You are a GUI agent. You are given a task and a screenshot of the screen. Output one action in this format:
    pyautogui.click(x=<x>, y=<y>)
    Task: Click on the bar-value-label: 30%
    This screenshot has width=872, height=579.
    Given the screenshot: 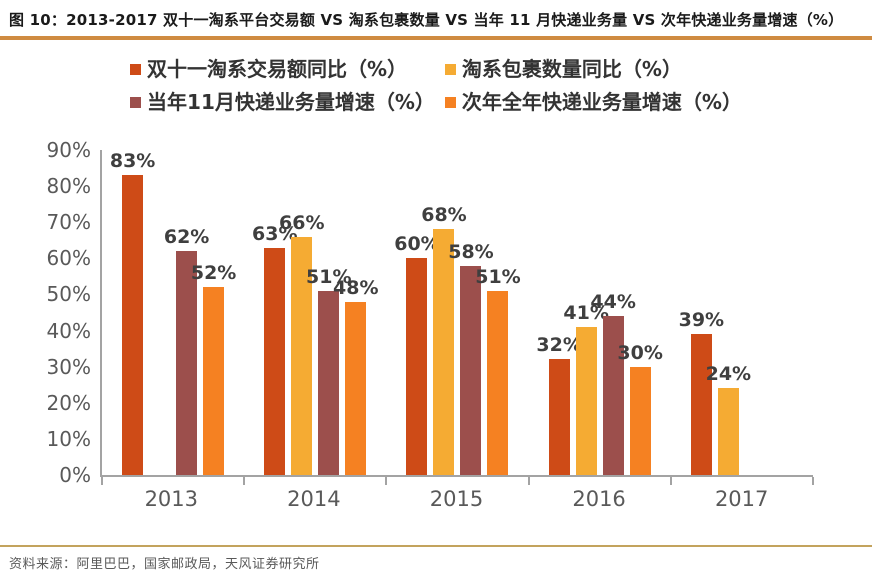 What is the action you would take?
    pyautogui.click(x=640, y=352)
    